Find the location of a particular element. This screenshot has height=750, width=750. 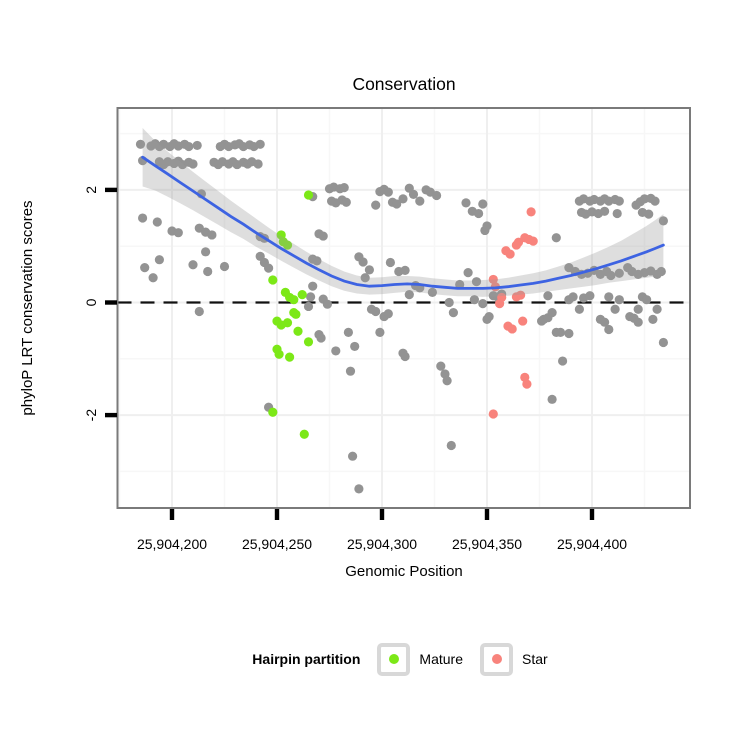

legend-label-star: Star is located at coordinates (535, 659).